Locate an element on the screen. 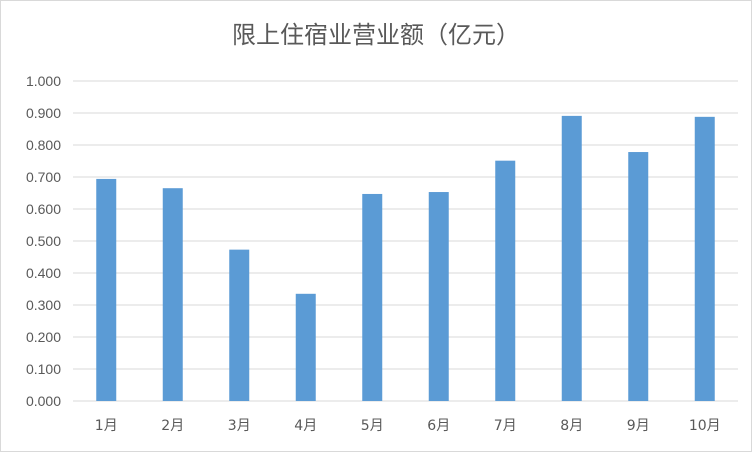 The width and height of the screenshot is (752, 452). y-tick-label: 1.000 is located at coordinates (43, 81).